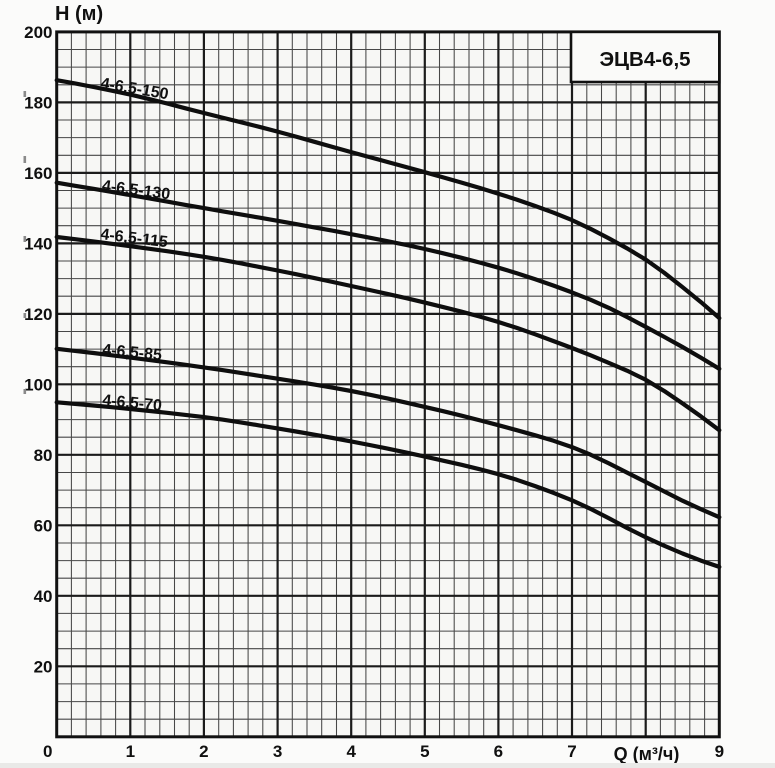  Describe the element at coordinates (130, 751) in the screenshot. I see `svg-text: 1` at that location.